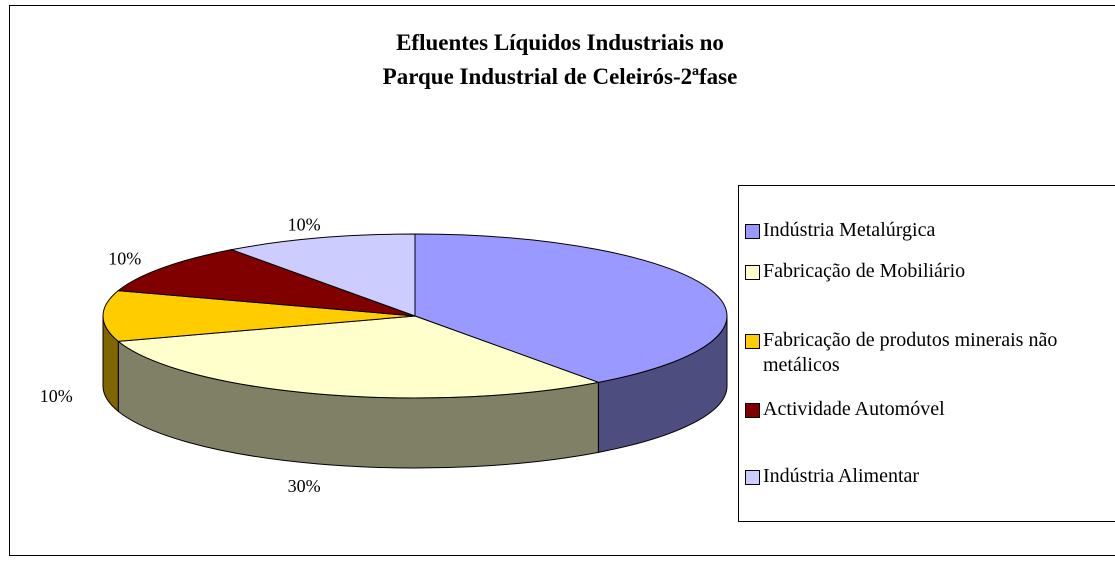 This screenshot has height=563, width=1115. What do you see at coordinates (849, 230) in the screenshot?
I see `legend-label: Indústria Metalúrgica` at bounding box center [849, 230].